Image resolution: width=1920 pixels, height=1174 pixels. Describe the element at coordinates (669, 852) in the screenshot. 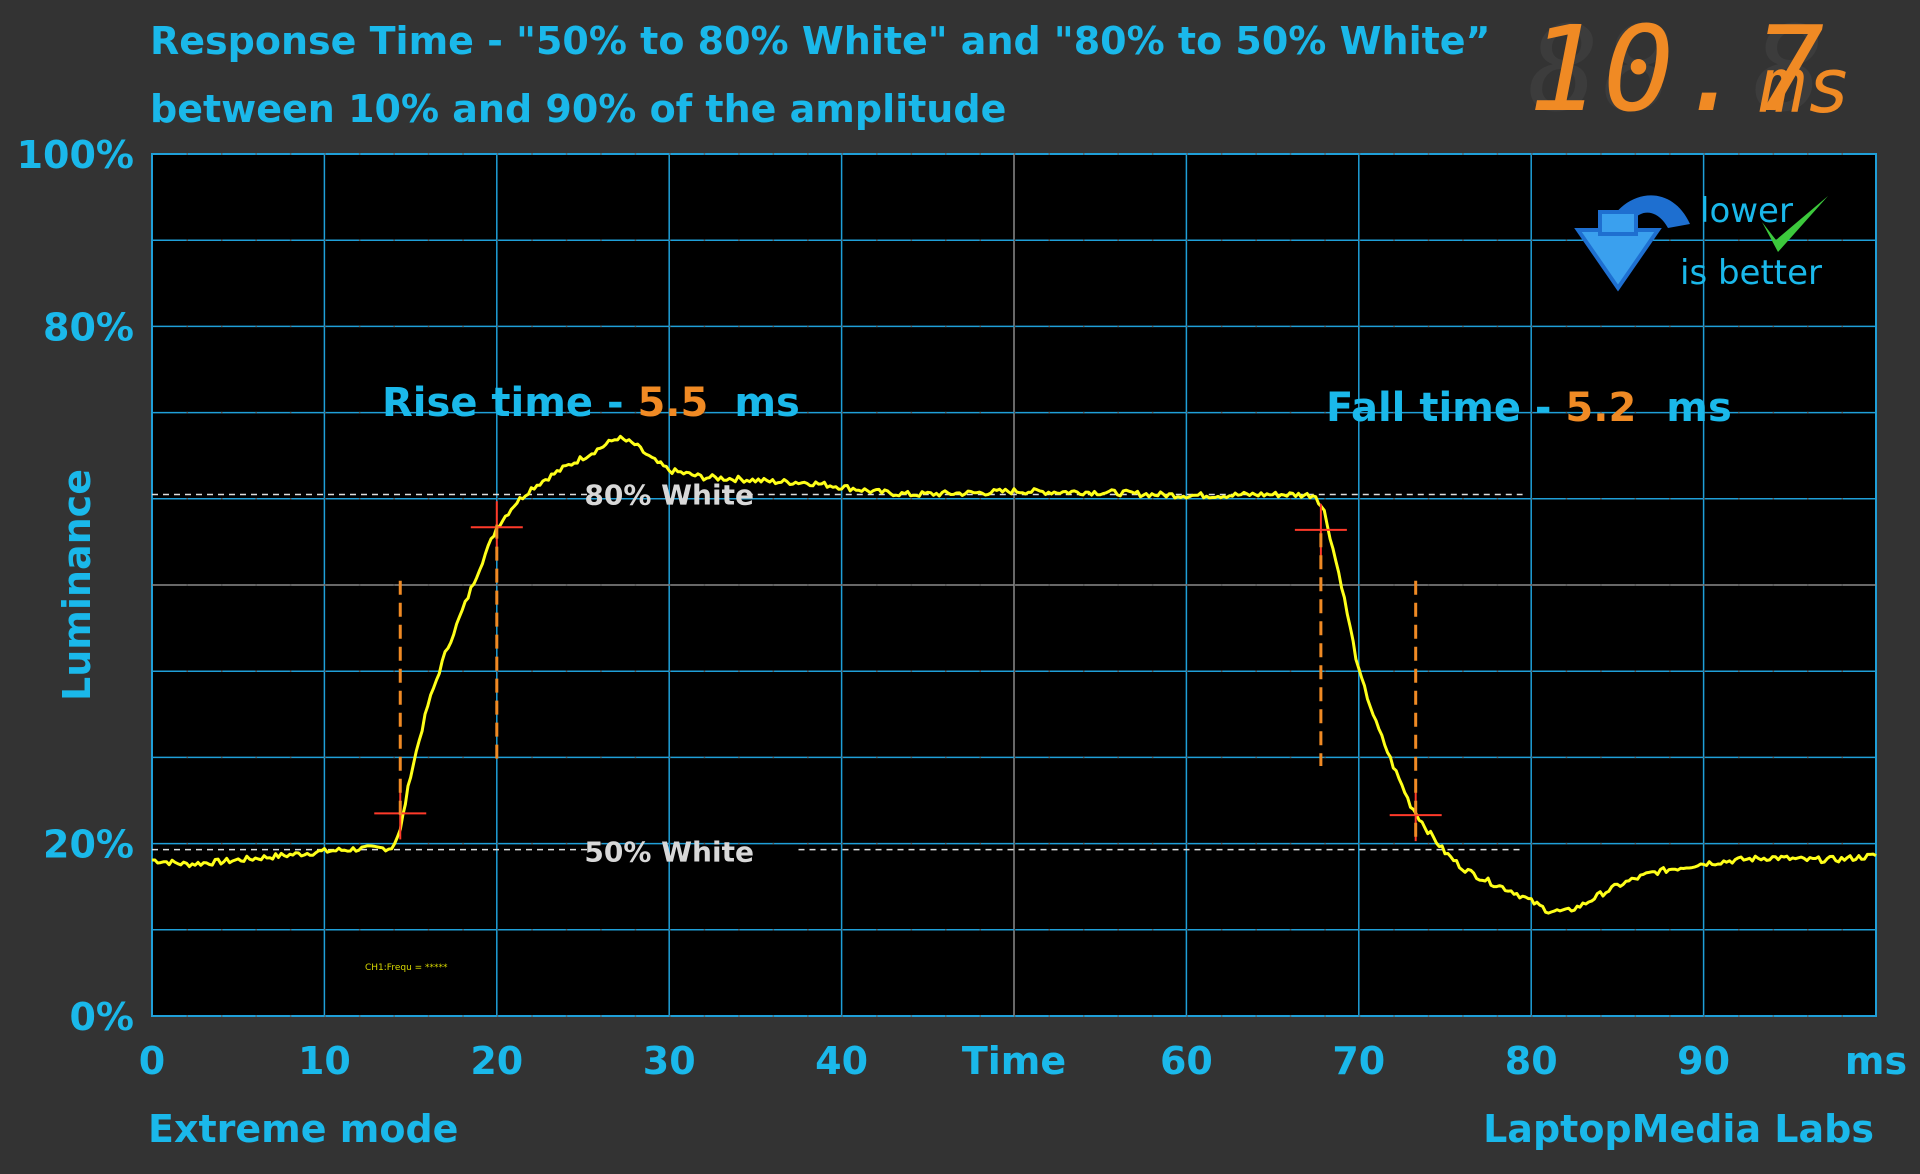

I see `ref-50-label: 50% White` at that location.